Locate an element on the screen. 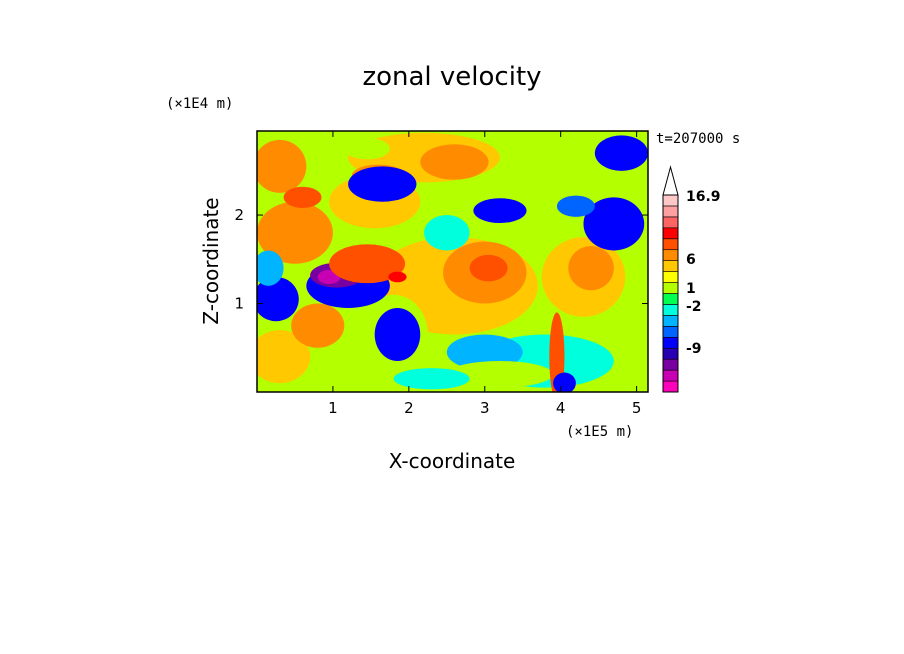 The height and width of the screenshot is (654, 904). y-unit-label: (×1E4 m) is located at coordinates (199, 104).